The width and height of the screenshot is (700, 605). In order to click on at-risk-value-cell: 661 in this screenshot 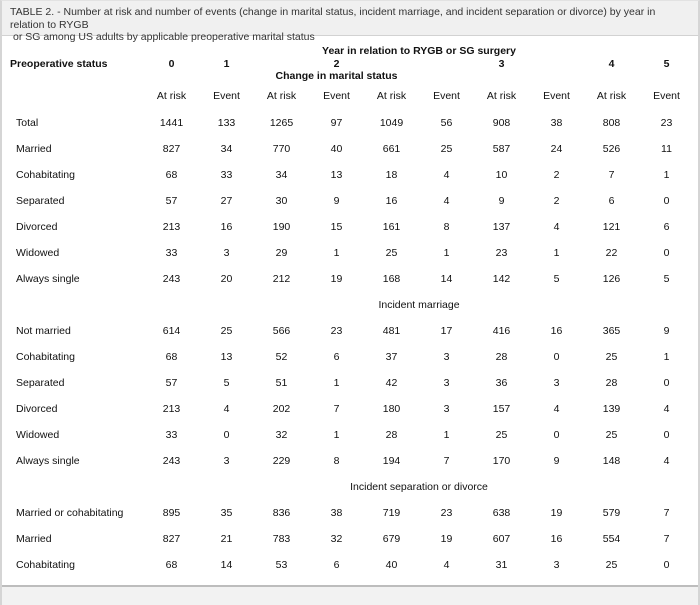, I will do `click(391, 149)`.